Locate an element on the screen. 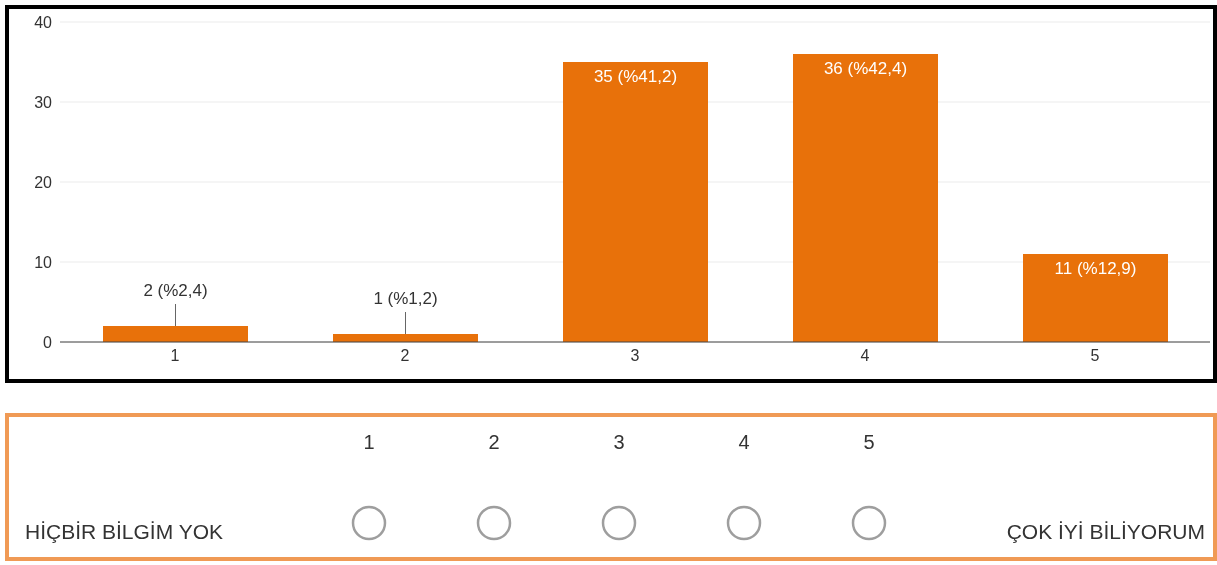 This screenshot has height=565, width=1217. radio-option: 1 is located at coordinates (369, 486).